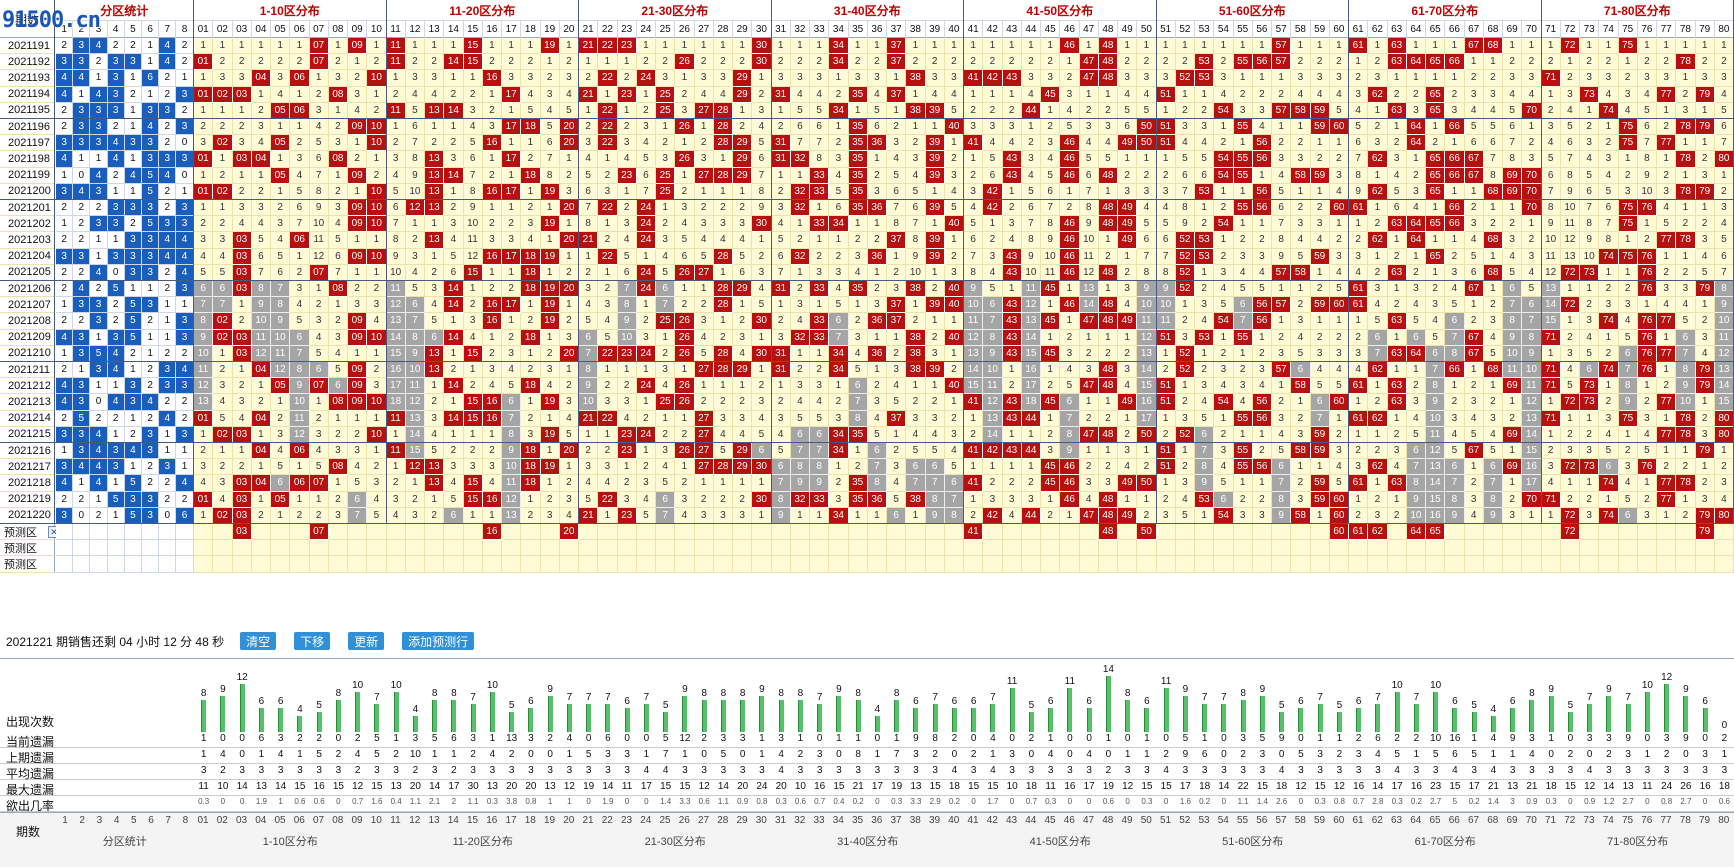 Image resolution: width=1734 pixels, height=867 pixels. What do you see at coordinates (366, 641) in the screenshot?
I see `update-button: 更新` at bounding box center [366, 641].